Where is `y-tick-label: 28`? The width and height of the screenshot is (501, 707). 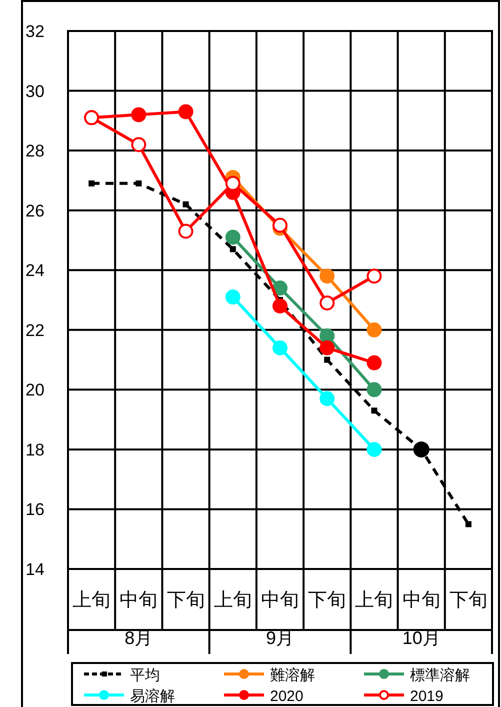 y-tick-label: 28 is located at coordinates (35, 151).